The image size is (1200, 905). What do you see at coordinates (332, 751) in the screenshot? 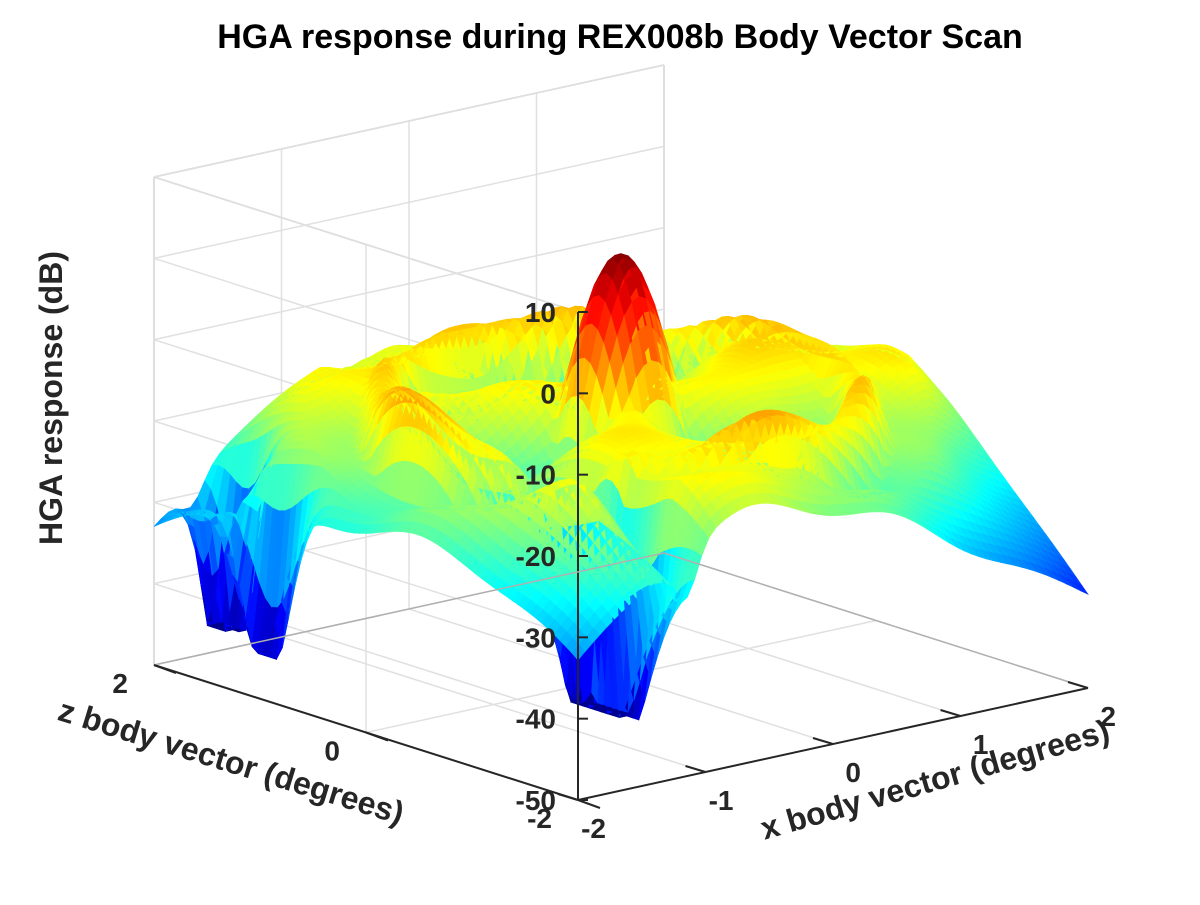
I see `y-tick-label: 0` at bounding box center [332, 751].